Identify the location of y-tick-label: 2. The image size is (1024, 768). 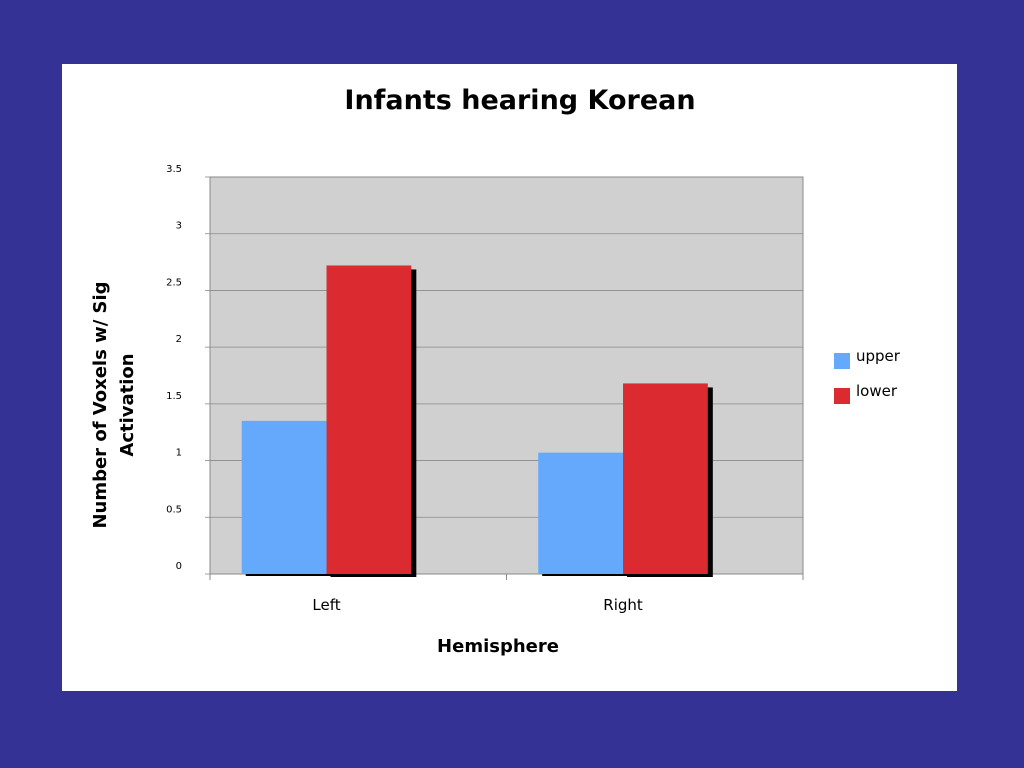
(179, 339).